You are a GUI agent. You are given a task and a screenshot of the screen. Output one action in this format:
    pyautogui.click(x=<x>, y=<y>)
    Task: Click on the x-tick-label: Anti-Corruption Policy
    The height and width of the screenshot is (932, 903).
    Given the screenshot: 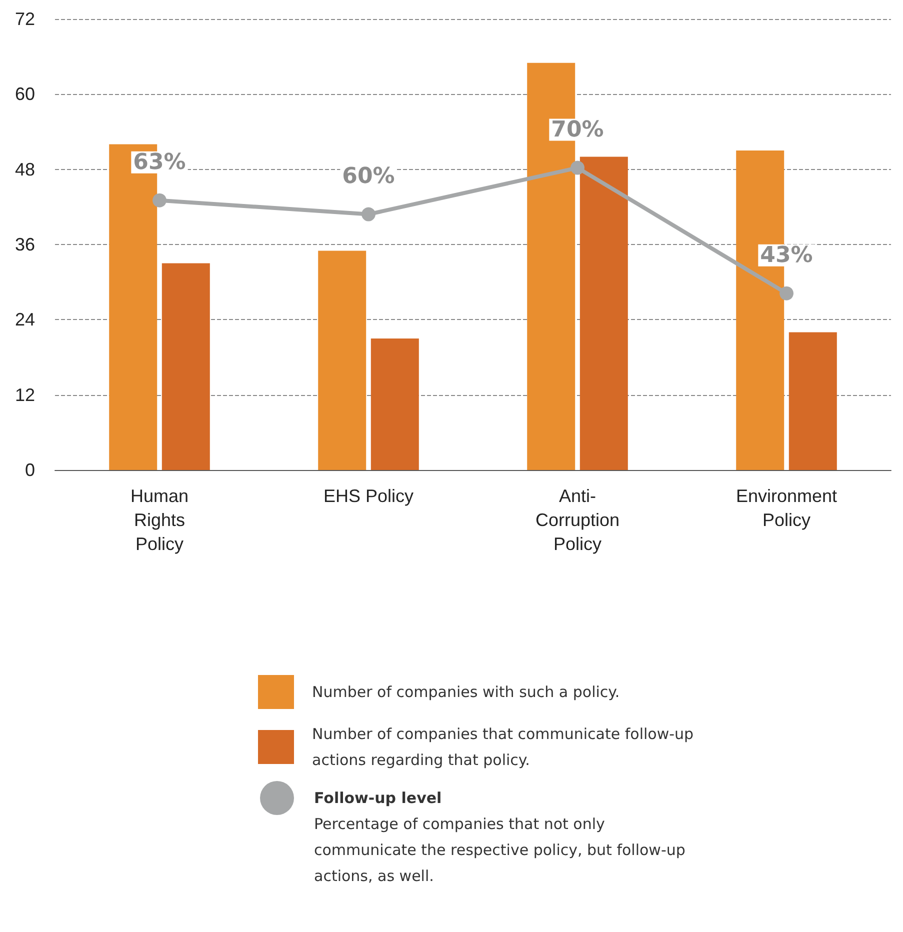 What is the action you would take?
    pyautogui.click(x=577, y=520)
    